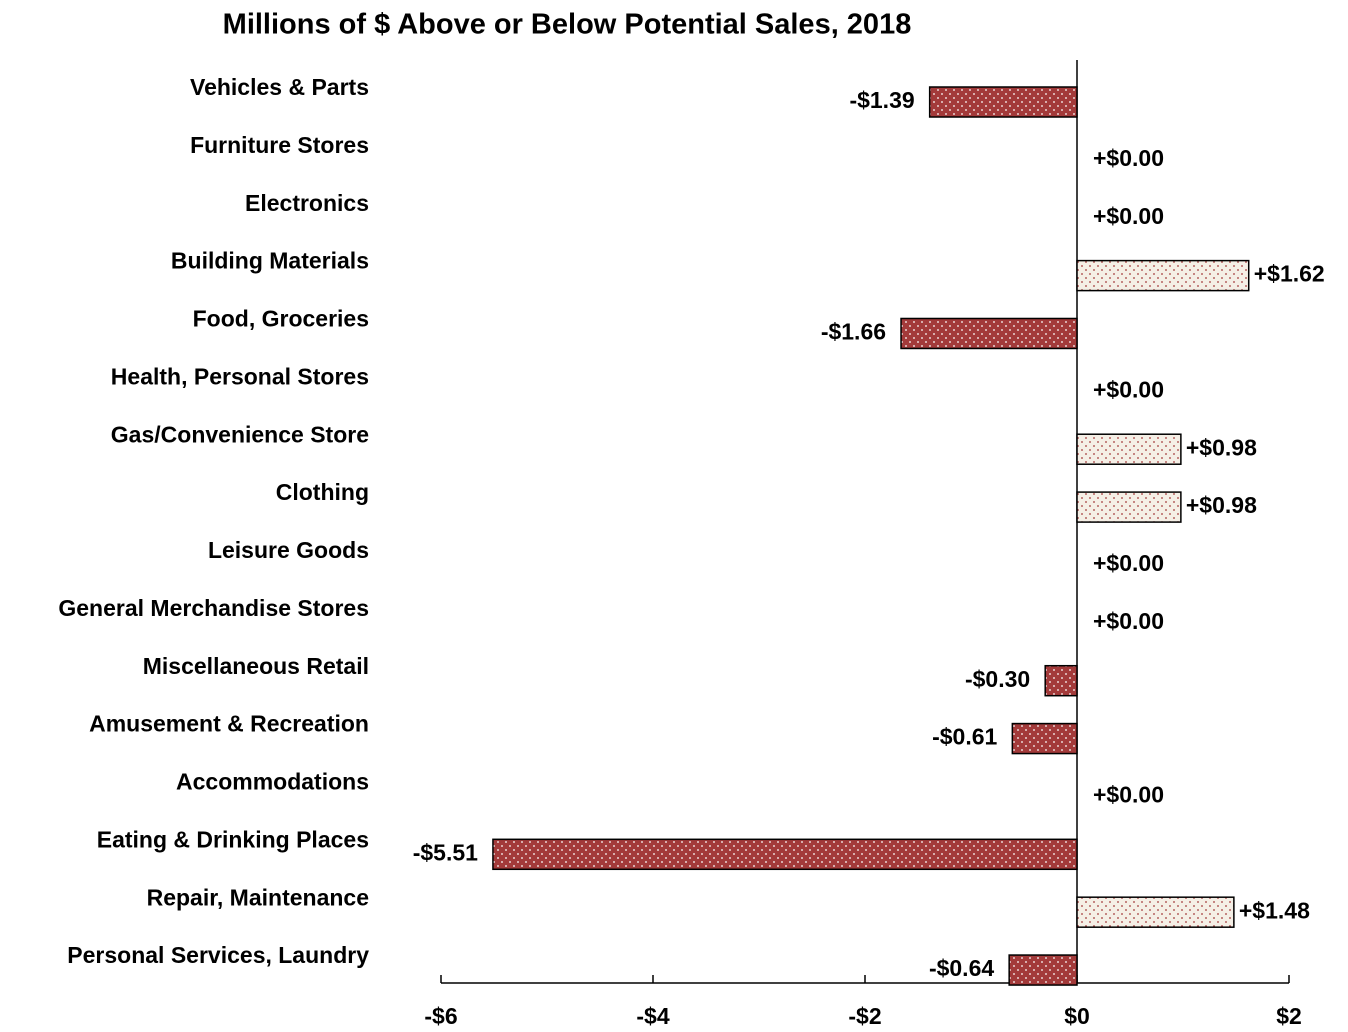 The height and width of the screenshot is (1032, 1348). I want to click on y-tick-label: Eating & Drinking Places, so click(233, 839).